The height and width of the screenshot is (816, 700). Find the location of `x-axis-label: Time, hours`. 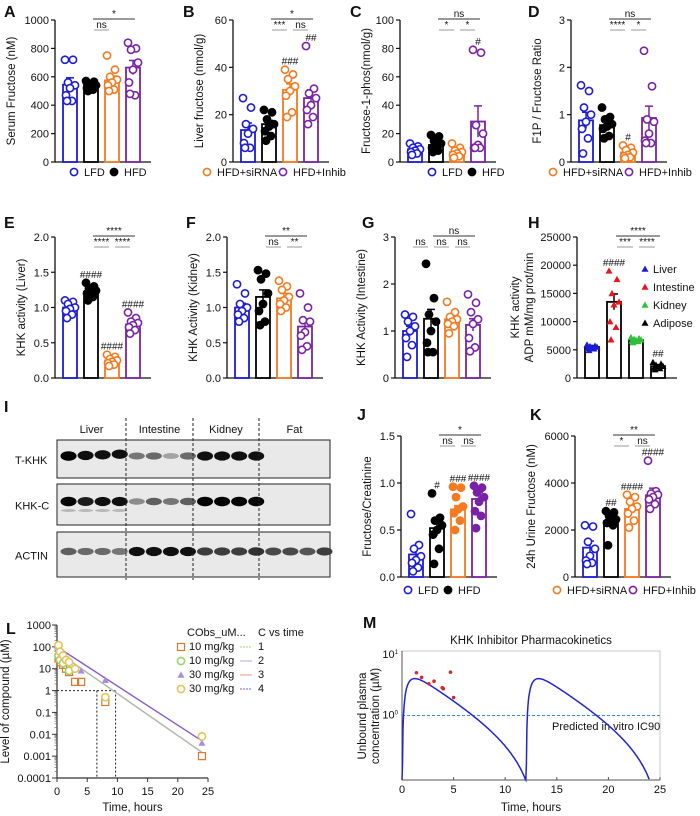

x-axis-label: Time, hours is located at coordinates (132, 808).